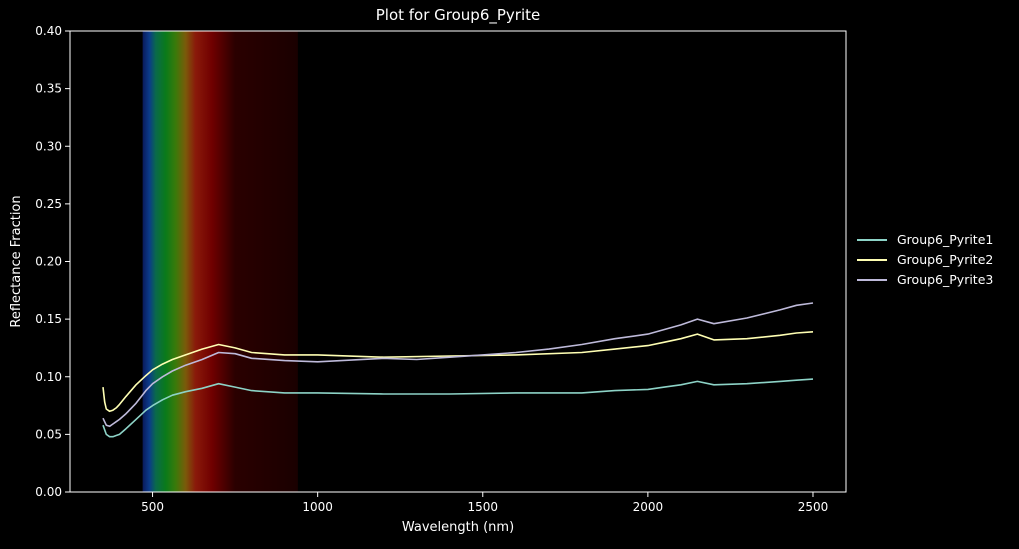  Describe the element at coordinates (458, 15) in the screenshot. I see `chart-title: Plot for Group6_Pyrite` at that location.